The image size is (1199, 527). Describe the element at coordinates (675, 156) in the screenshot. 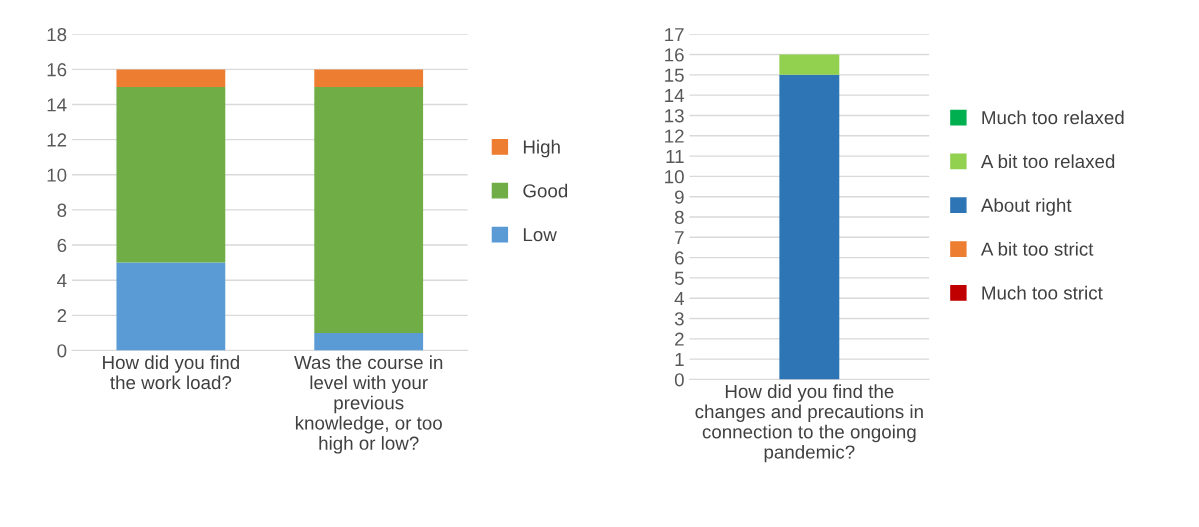

I see `y-tick-label: 11` at that location.